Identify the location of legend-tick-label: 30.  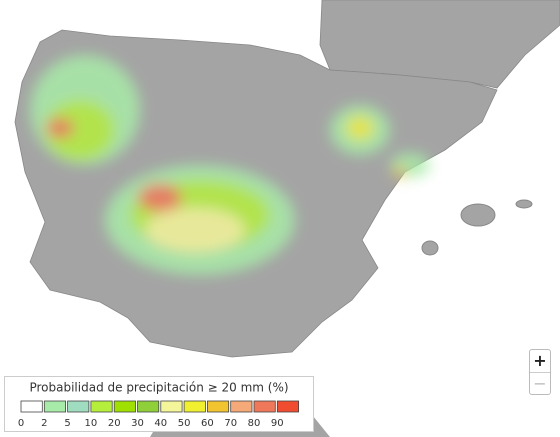
(137, 423).